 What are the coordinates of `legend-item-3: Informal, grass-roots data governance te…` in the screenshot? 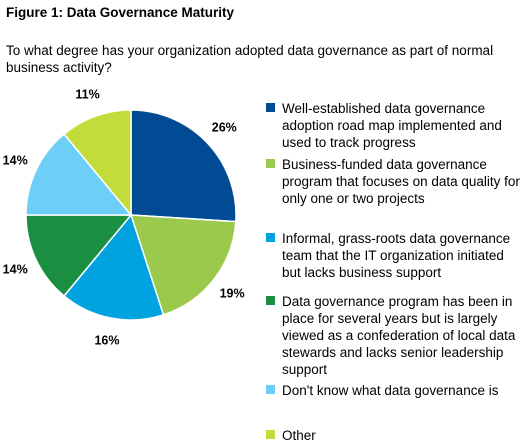 It's located at (393, 255).